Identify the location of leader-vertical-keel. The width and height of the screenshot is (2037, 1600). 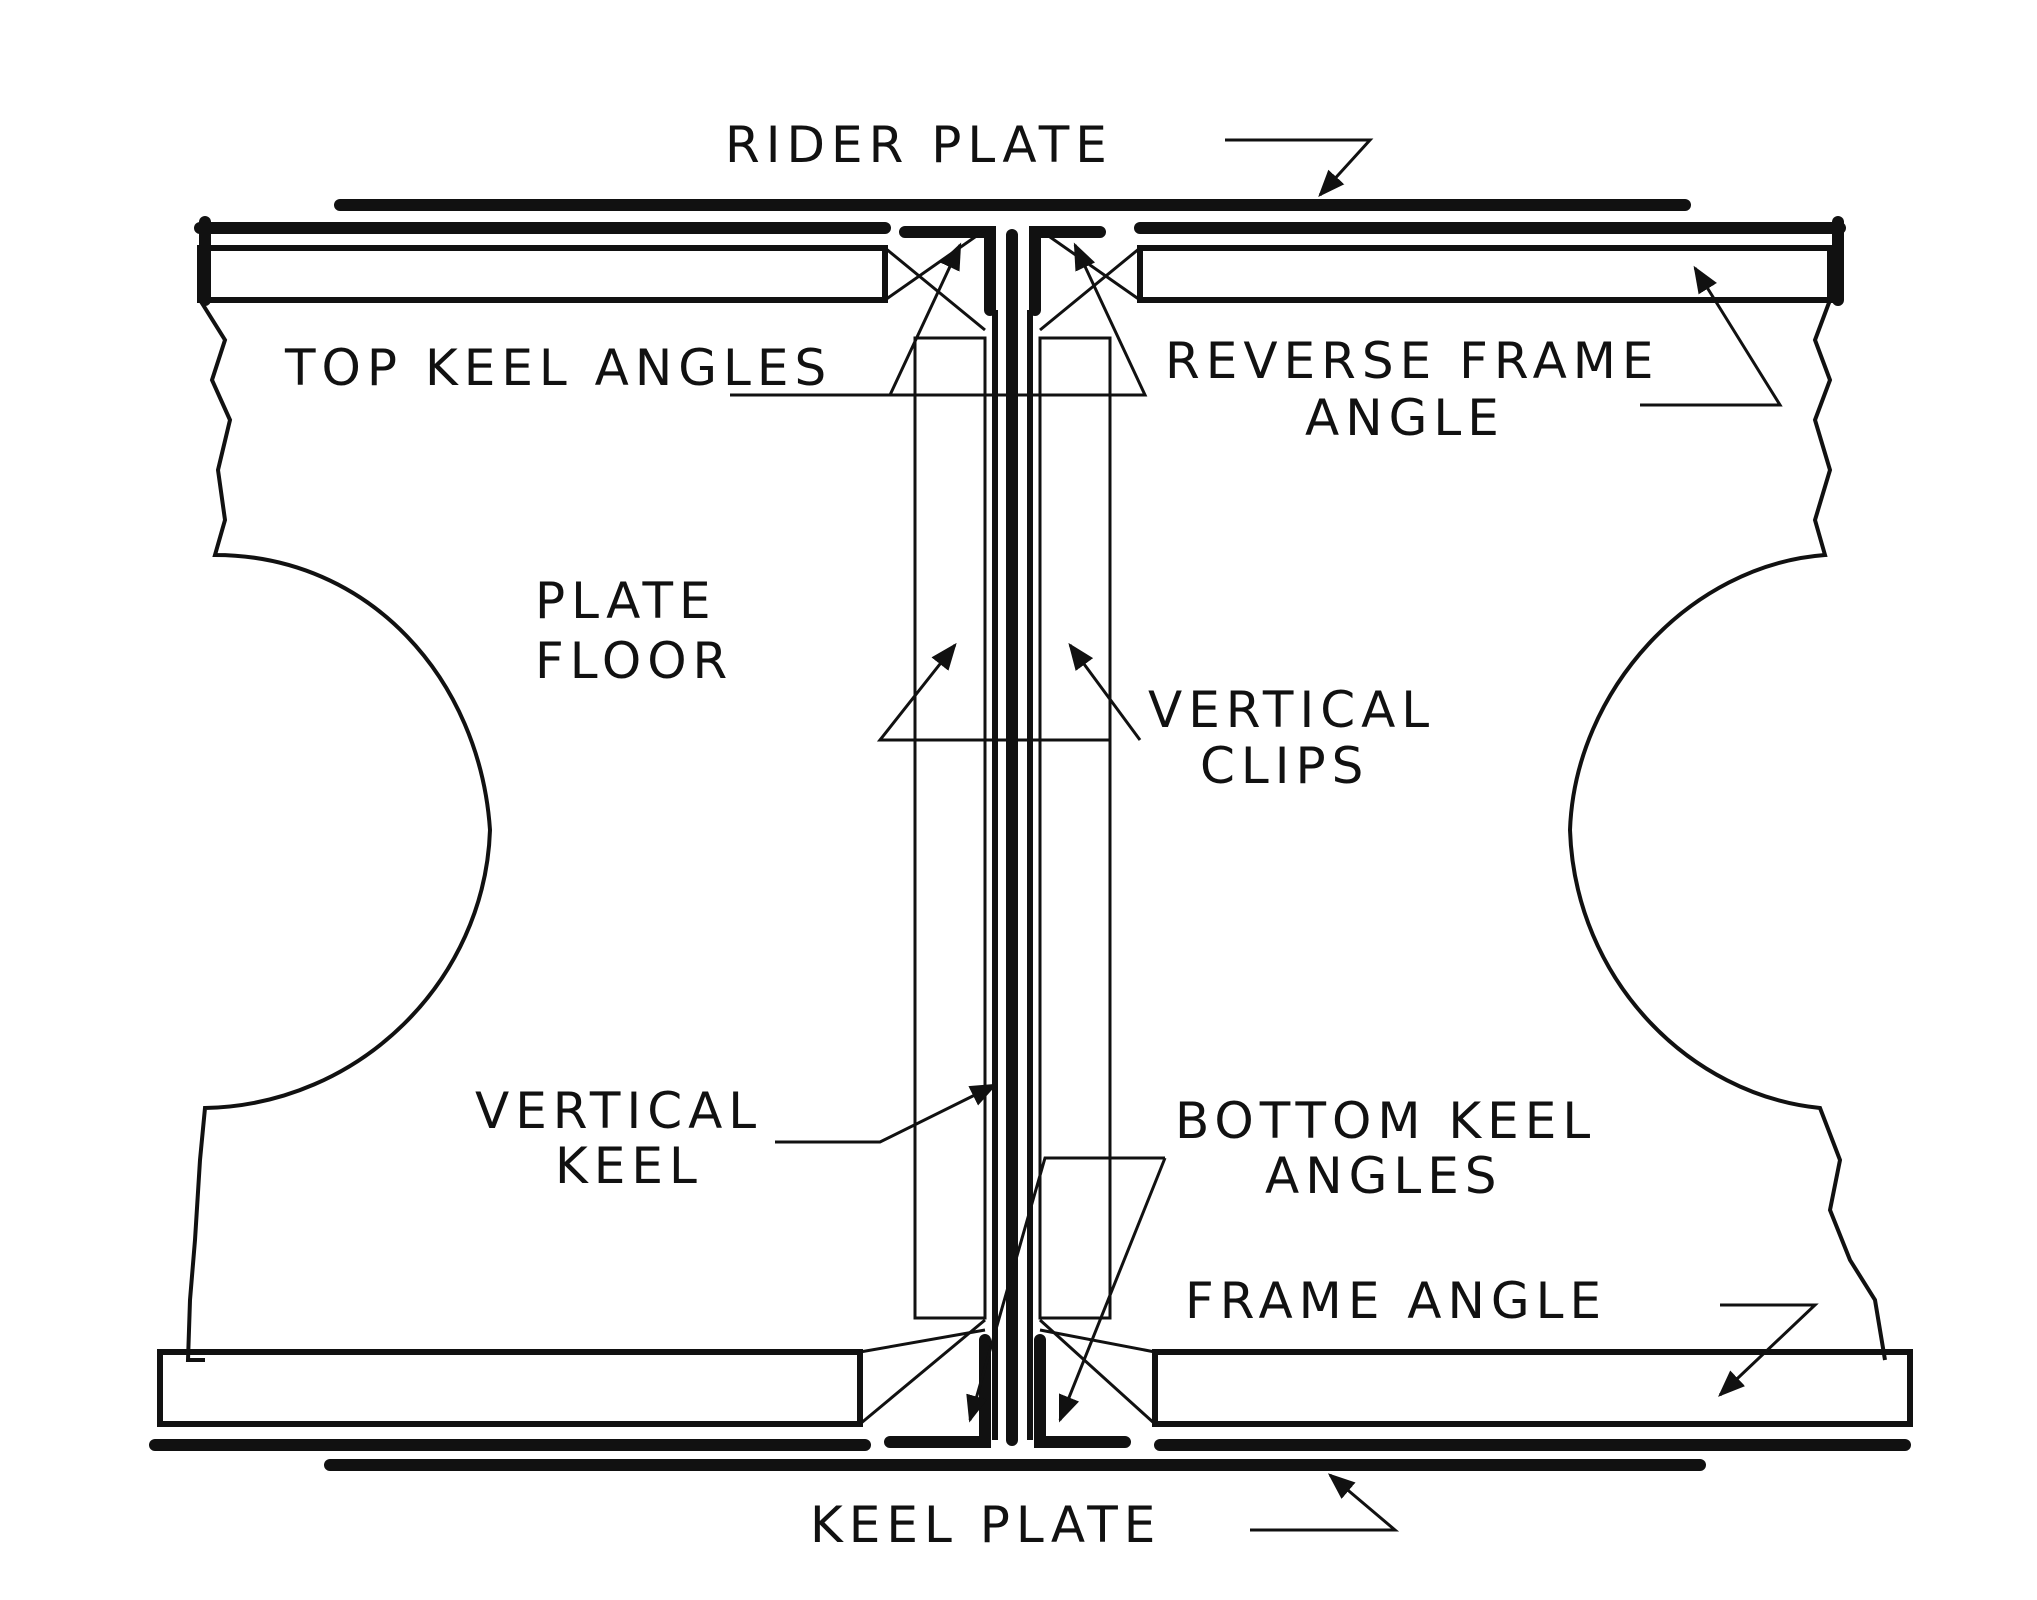
(886, 1113).